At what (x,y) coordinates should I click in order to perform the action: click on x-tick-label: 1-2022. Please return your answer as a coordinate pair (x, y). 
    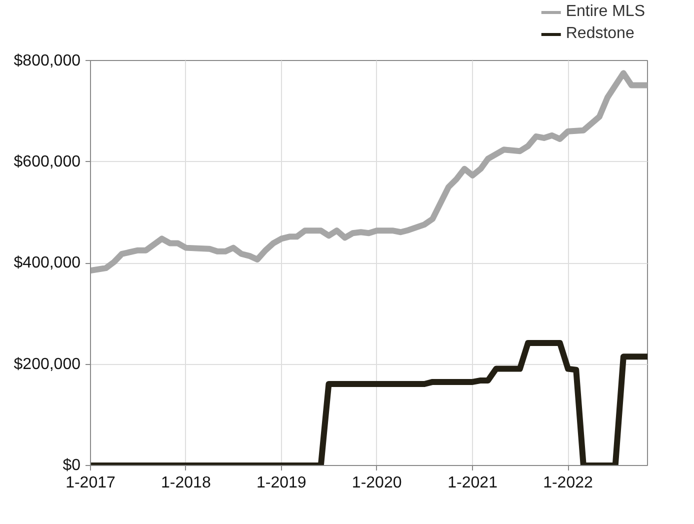
    Looking at the image, I should click on (568, 483).